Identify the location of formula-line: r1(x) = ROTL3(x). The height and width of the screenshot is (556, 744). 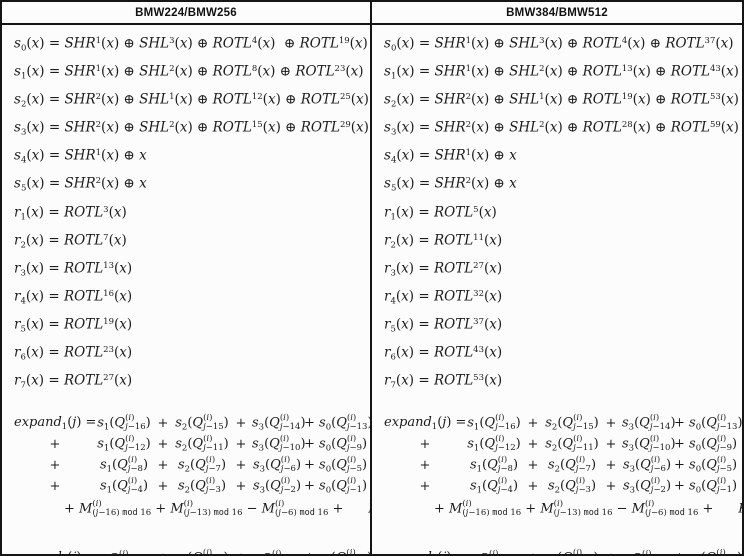
(70, 213).